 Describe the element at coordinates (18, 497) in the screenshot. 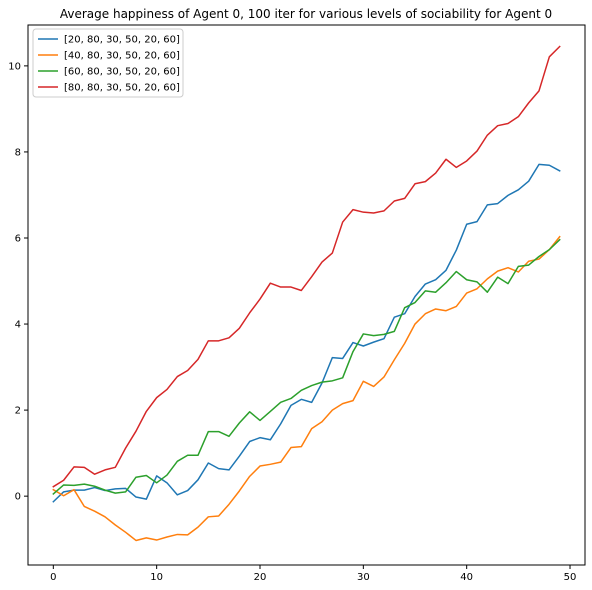

I see `y-tick-label-0: 0` at that location.